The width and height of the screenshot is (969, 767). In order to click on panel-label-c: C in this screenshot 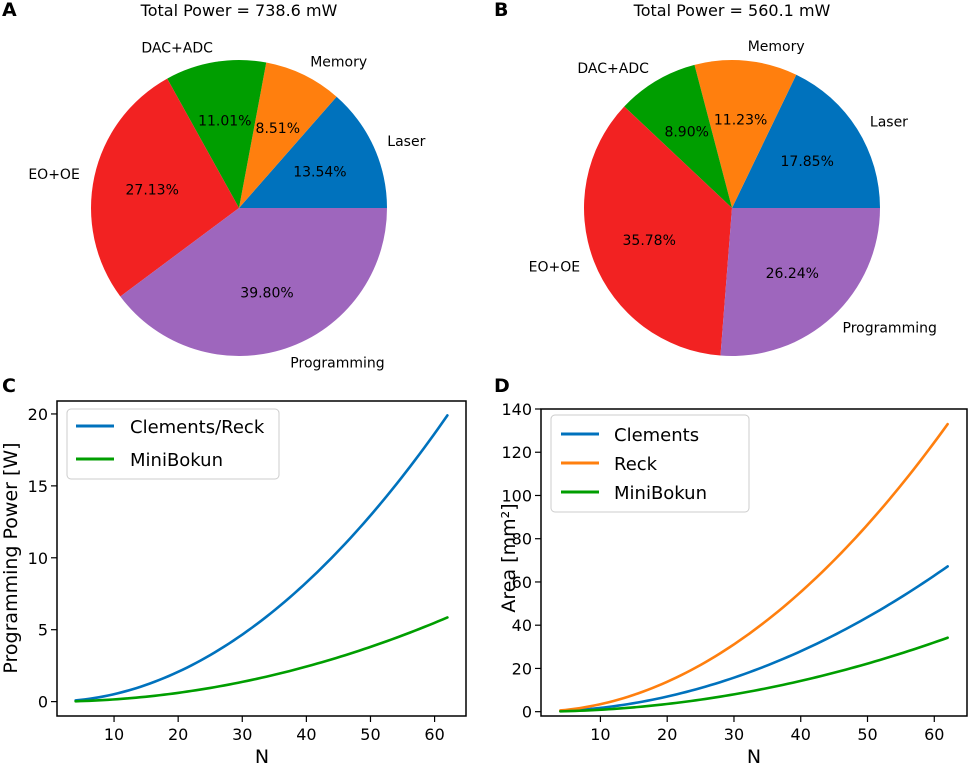, I will do `click(9, 386)`.